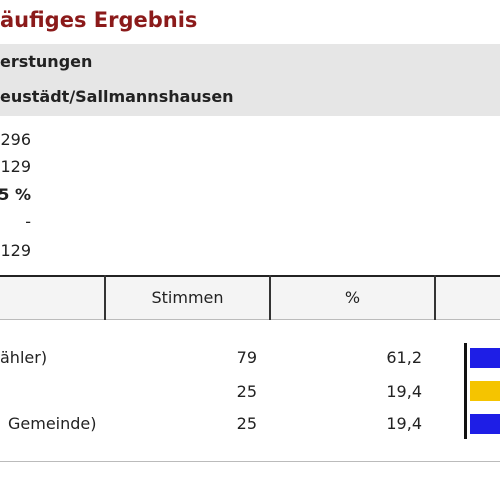 Image resolution: width=500 pixels, height=500 pixels. What do you see at coordinates (352, 297) in the screenshot?
I see `column-header: %` at bounding box center [352, 297].